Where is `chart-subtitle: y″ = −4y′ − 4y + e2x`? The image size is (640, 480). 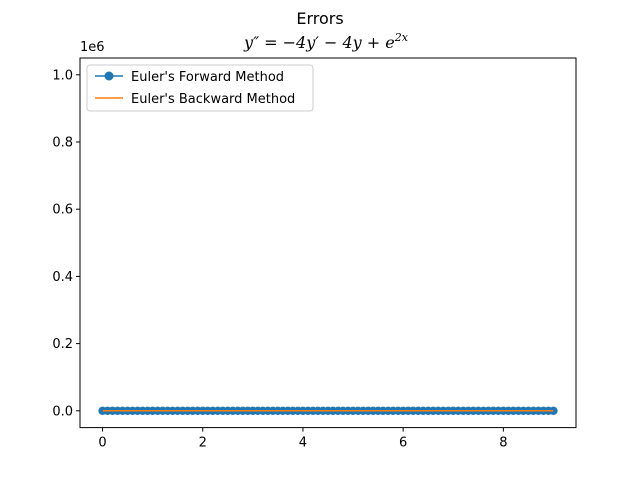
chart-subtitle: y″ = −4y′ − 4y + e2x is located at coordinates (326, 41).